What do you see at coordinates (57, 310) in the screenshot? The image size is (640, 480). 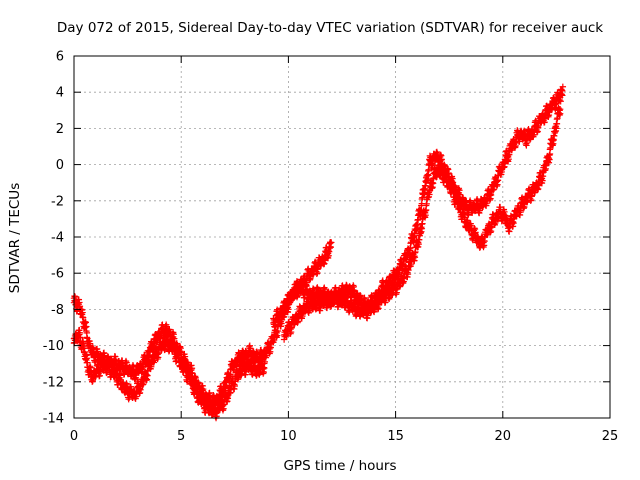 I see `y-tick-label: -8` at bounding box center [57, 310].